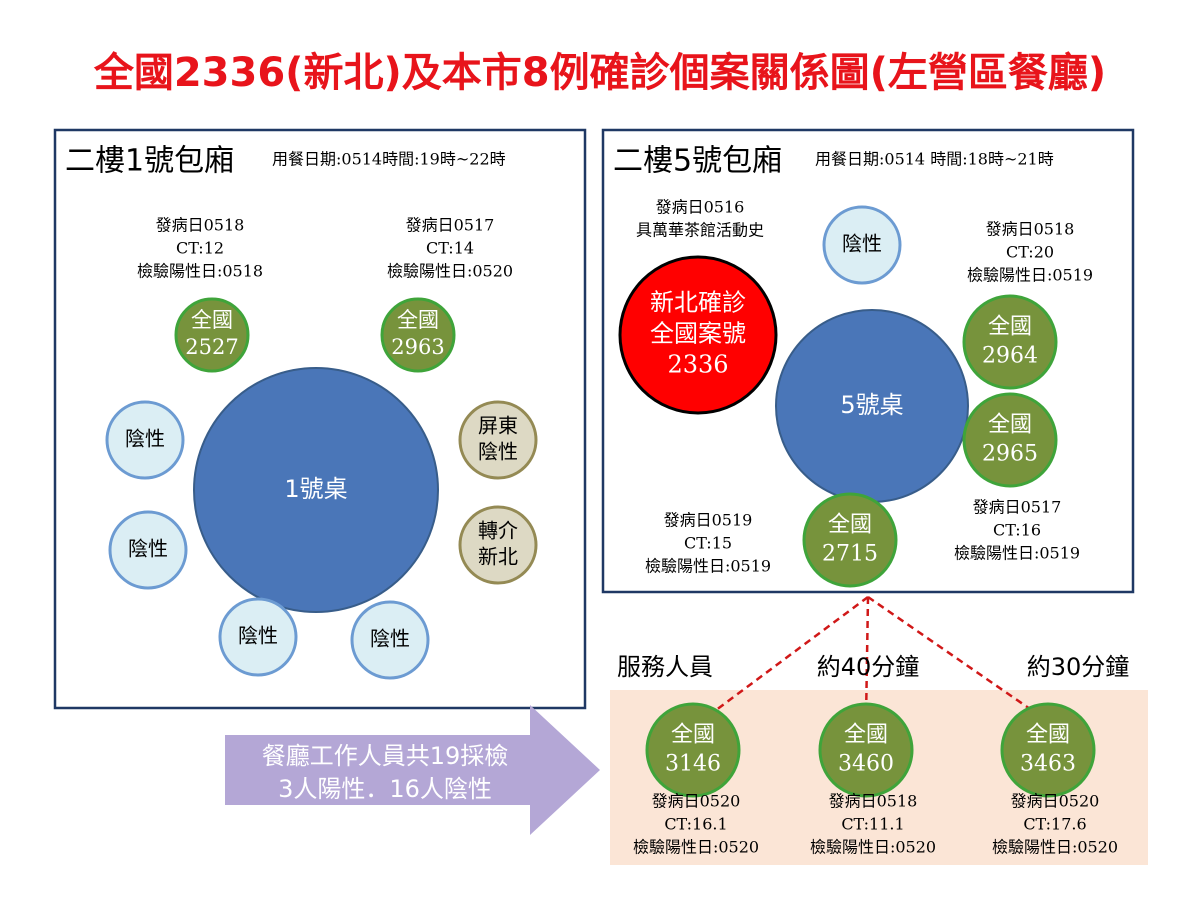  Describe the element at coordinates (1078, 667) in the screenshot. I see `link-label: 約30分鐘` at that location.